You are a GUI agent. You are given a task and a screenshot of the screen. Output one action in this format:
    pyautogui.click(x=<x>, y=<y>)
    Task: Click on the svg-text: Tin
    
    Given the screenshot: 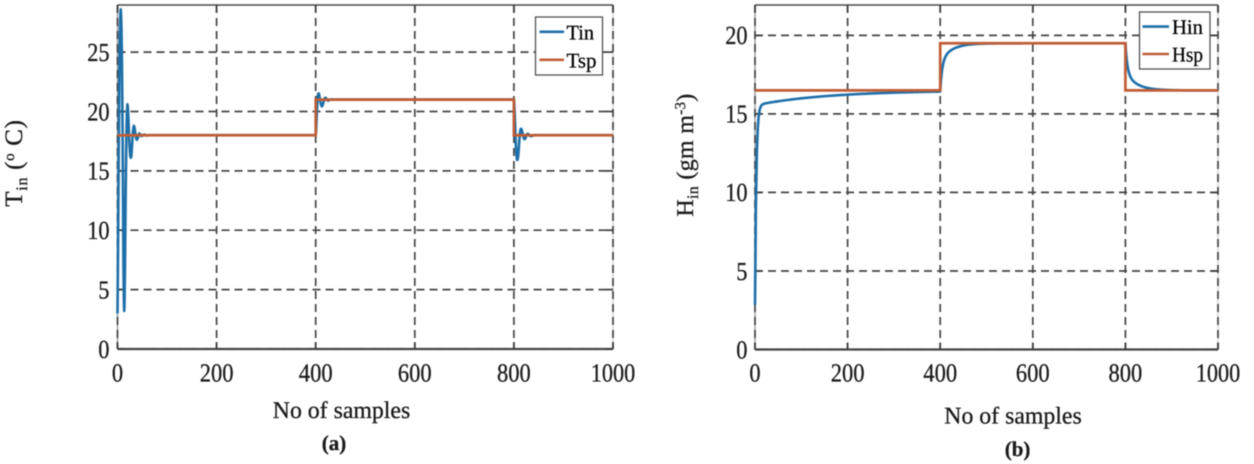 What is the action you would take?
    pyautogui.click(x=581, y=32)
    